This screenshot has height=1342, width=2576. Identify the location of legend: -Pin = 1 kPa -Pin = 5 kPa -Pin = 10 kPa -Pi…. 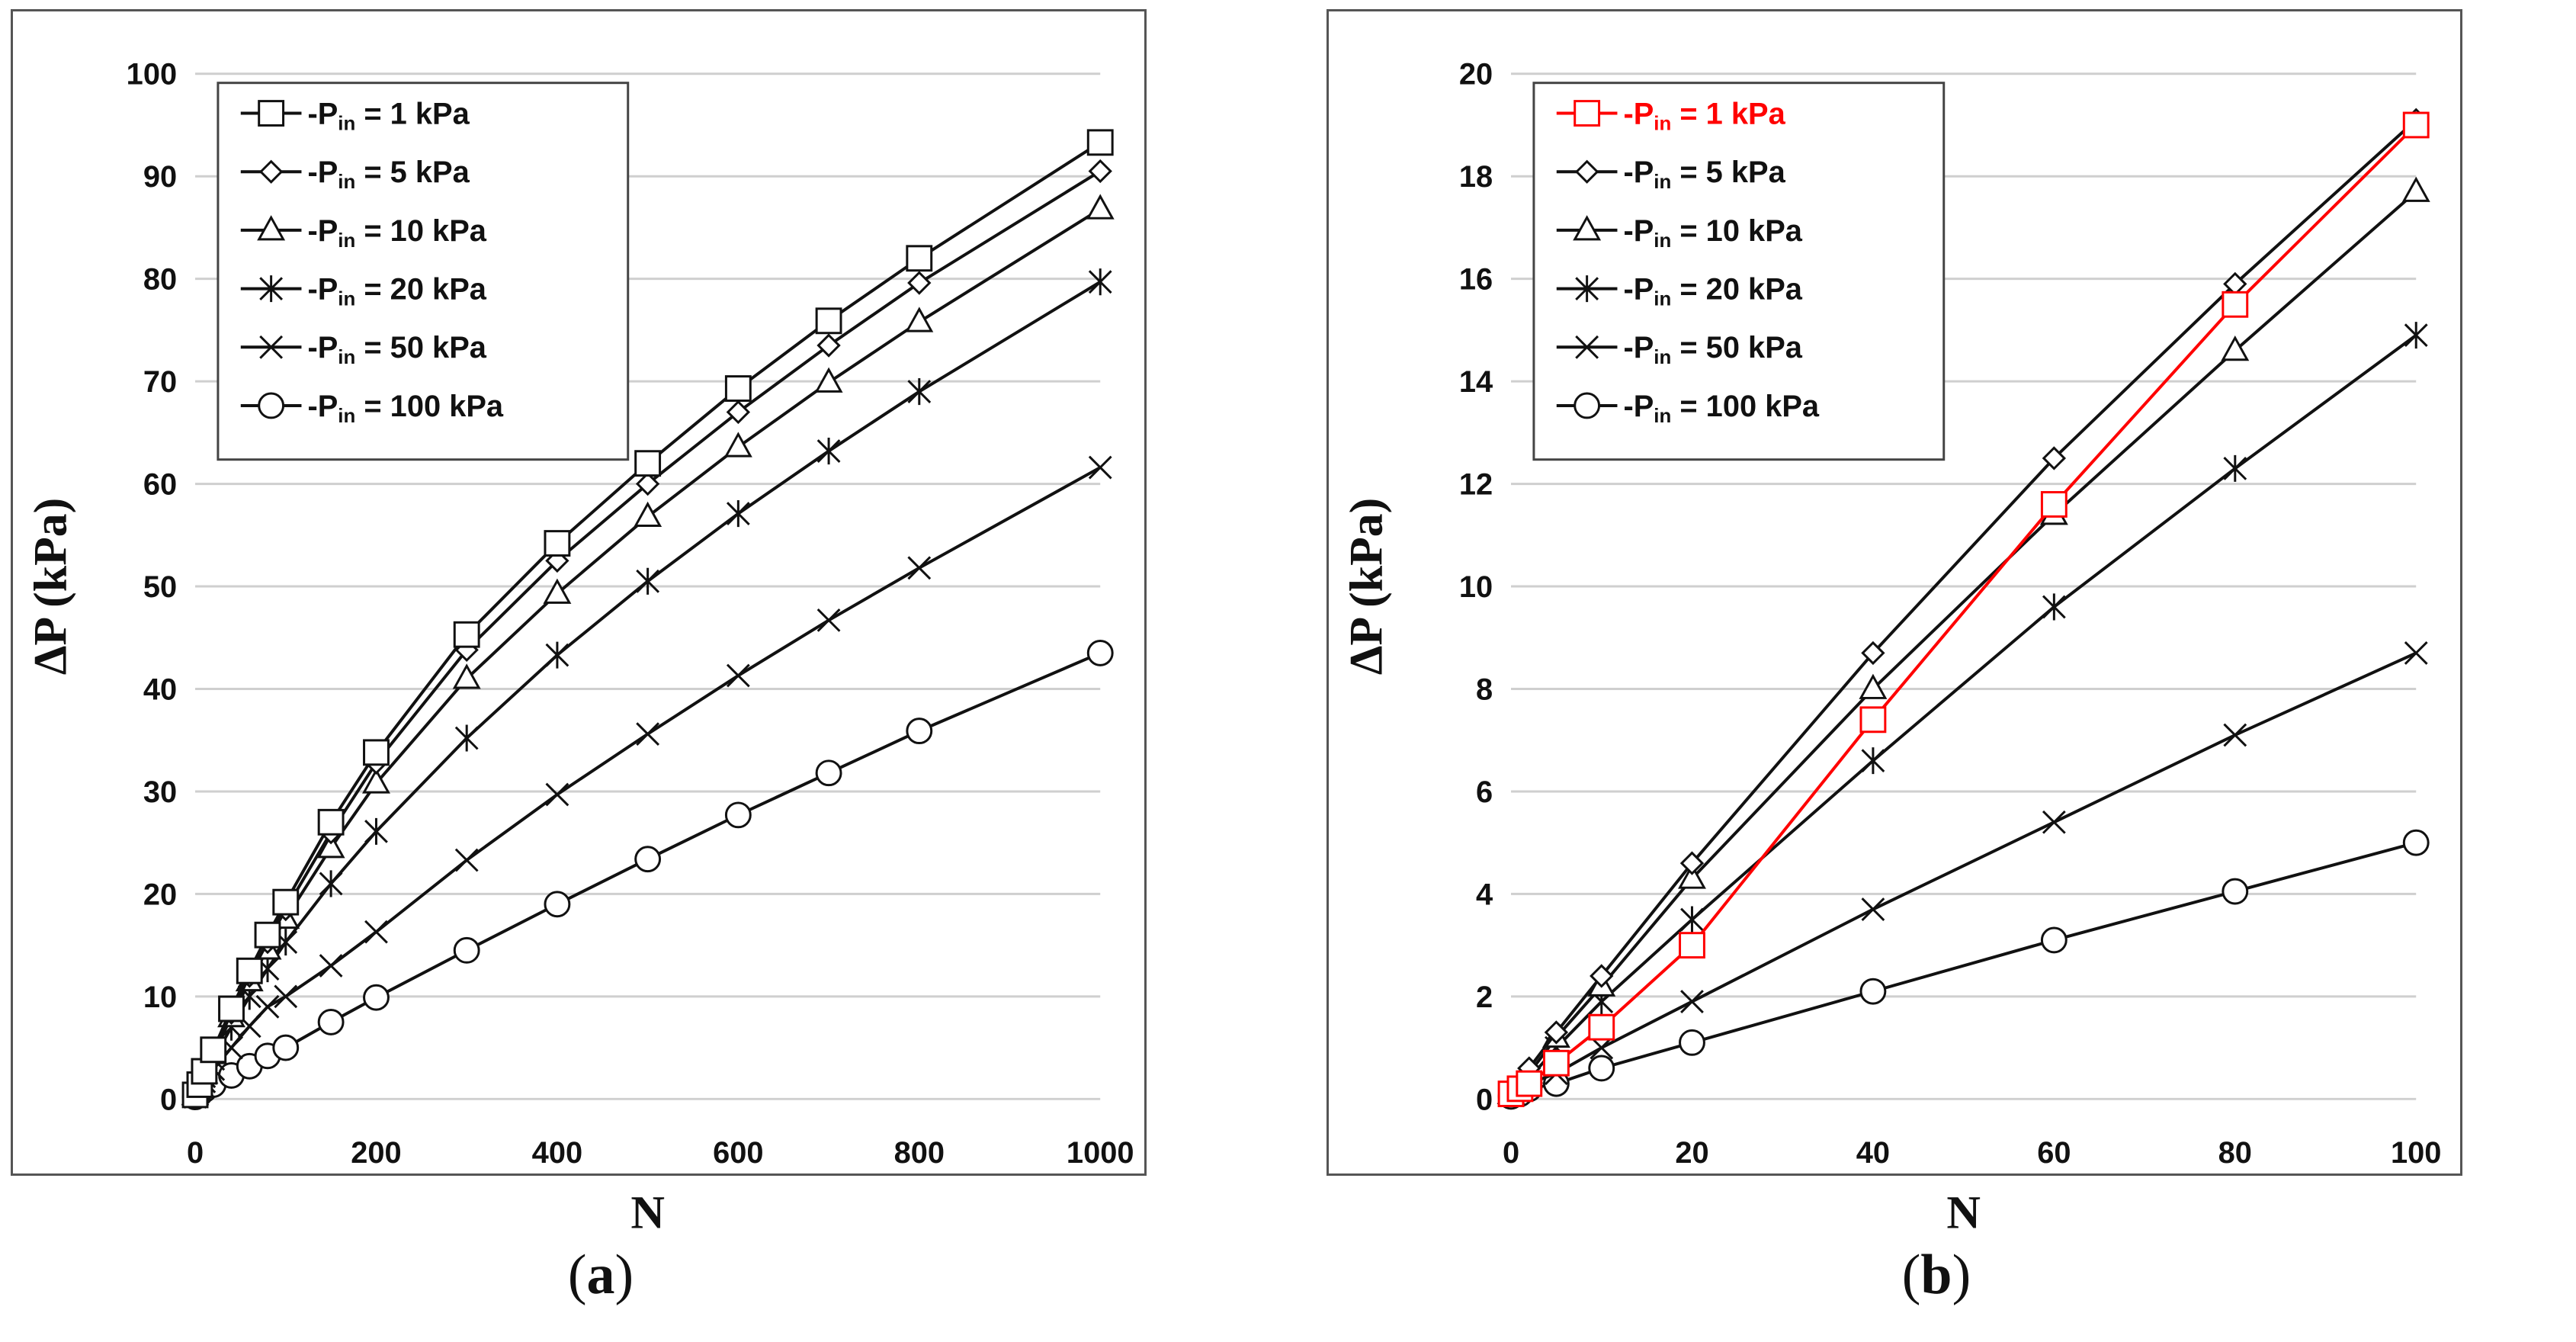
(1739, 271).